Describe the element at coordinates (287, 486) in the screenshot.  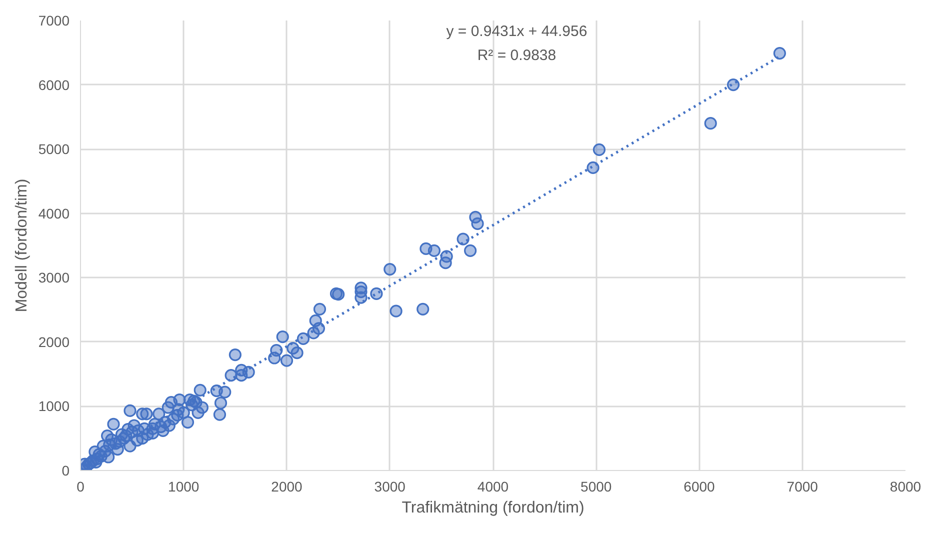
I see `x-tick-label: 2000` at that location.